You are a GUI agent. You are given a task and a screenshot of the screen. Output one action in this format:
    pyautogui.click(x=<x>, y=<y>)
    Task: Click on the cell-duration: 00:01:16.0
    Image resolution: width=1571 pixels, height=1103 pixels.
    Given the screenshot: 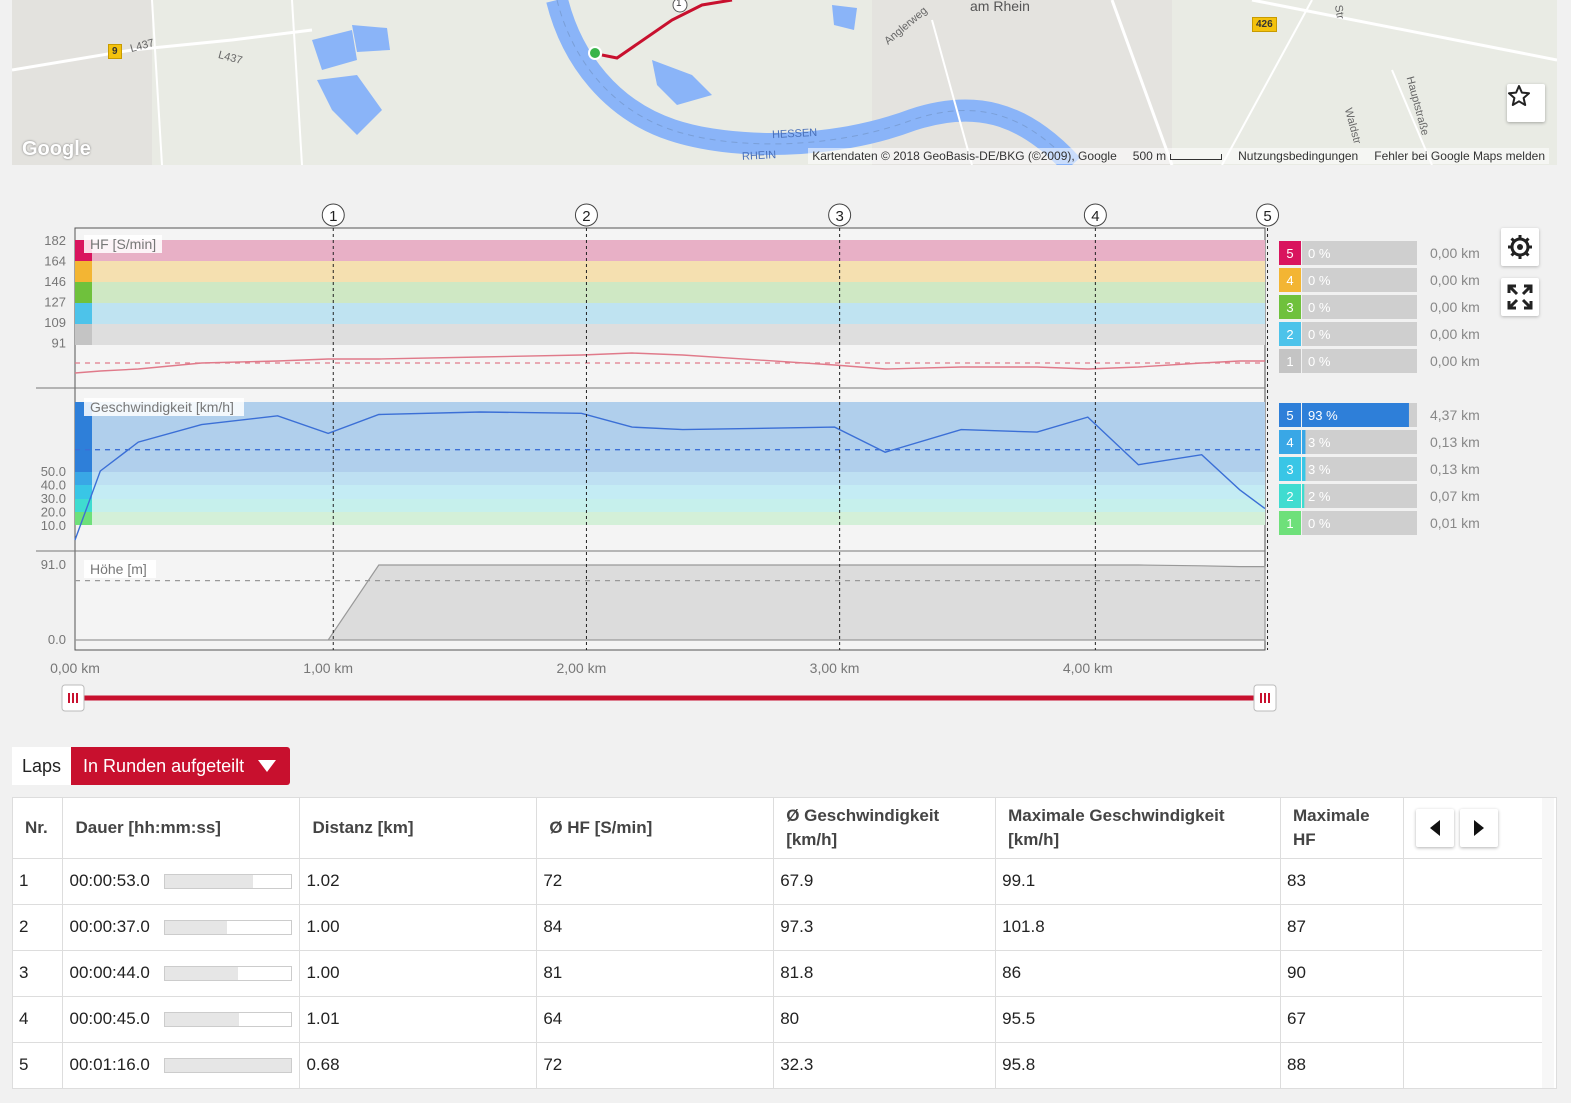 What is the action you would take?
    pyautogui.click(x=181, y=1065)
    